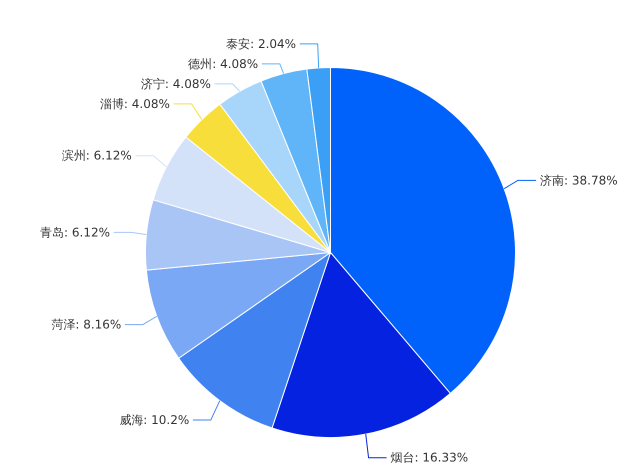  I want to click on data-label: : 38.78%, so click(591, 180).